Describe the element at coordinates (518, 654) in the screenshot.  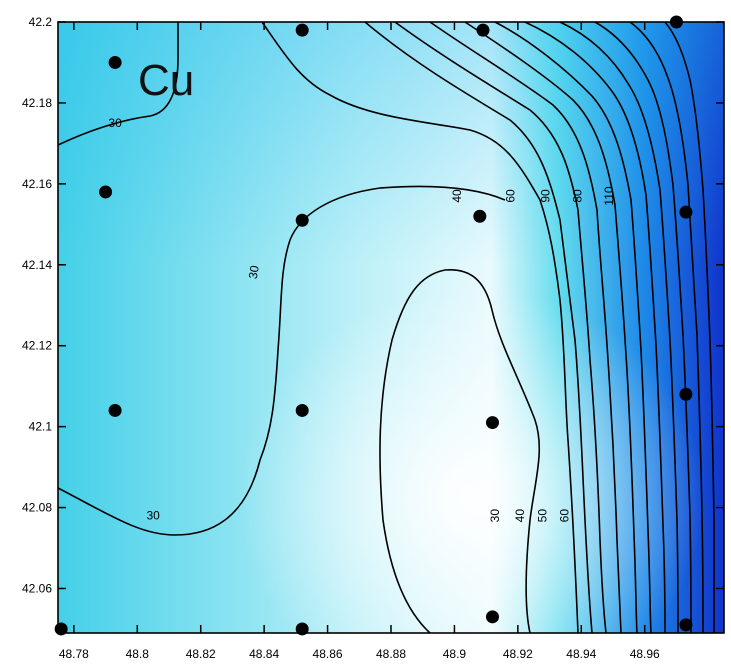
I see `x-tick-label: 48.92` at that location.